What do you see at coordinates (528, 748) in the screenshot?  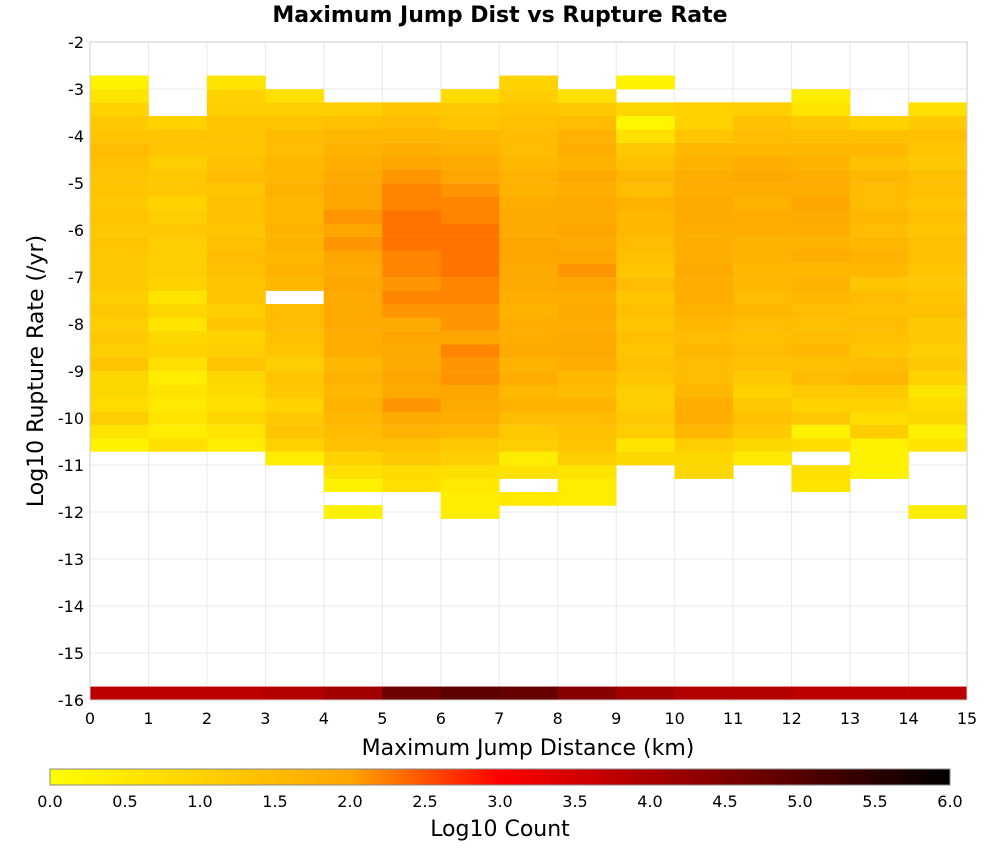 I see `x-axis-label: Maximum Jump Distance (km)` at bounding box center [528, 748].